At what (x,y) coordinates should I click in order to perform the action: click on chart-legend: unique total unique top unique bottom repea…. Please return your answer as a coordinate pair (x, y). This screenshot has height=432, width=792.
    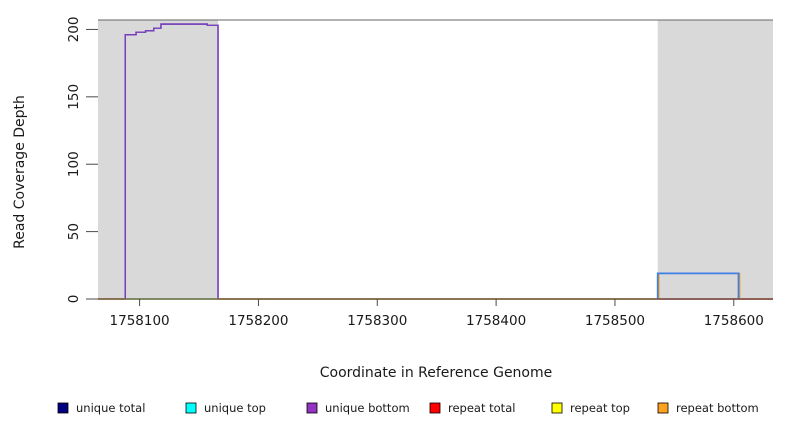
    Looking at the image, I should click on (408, 408).